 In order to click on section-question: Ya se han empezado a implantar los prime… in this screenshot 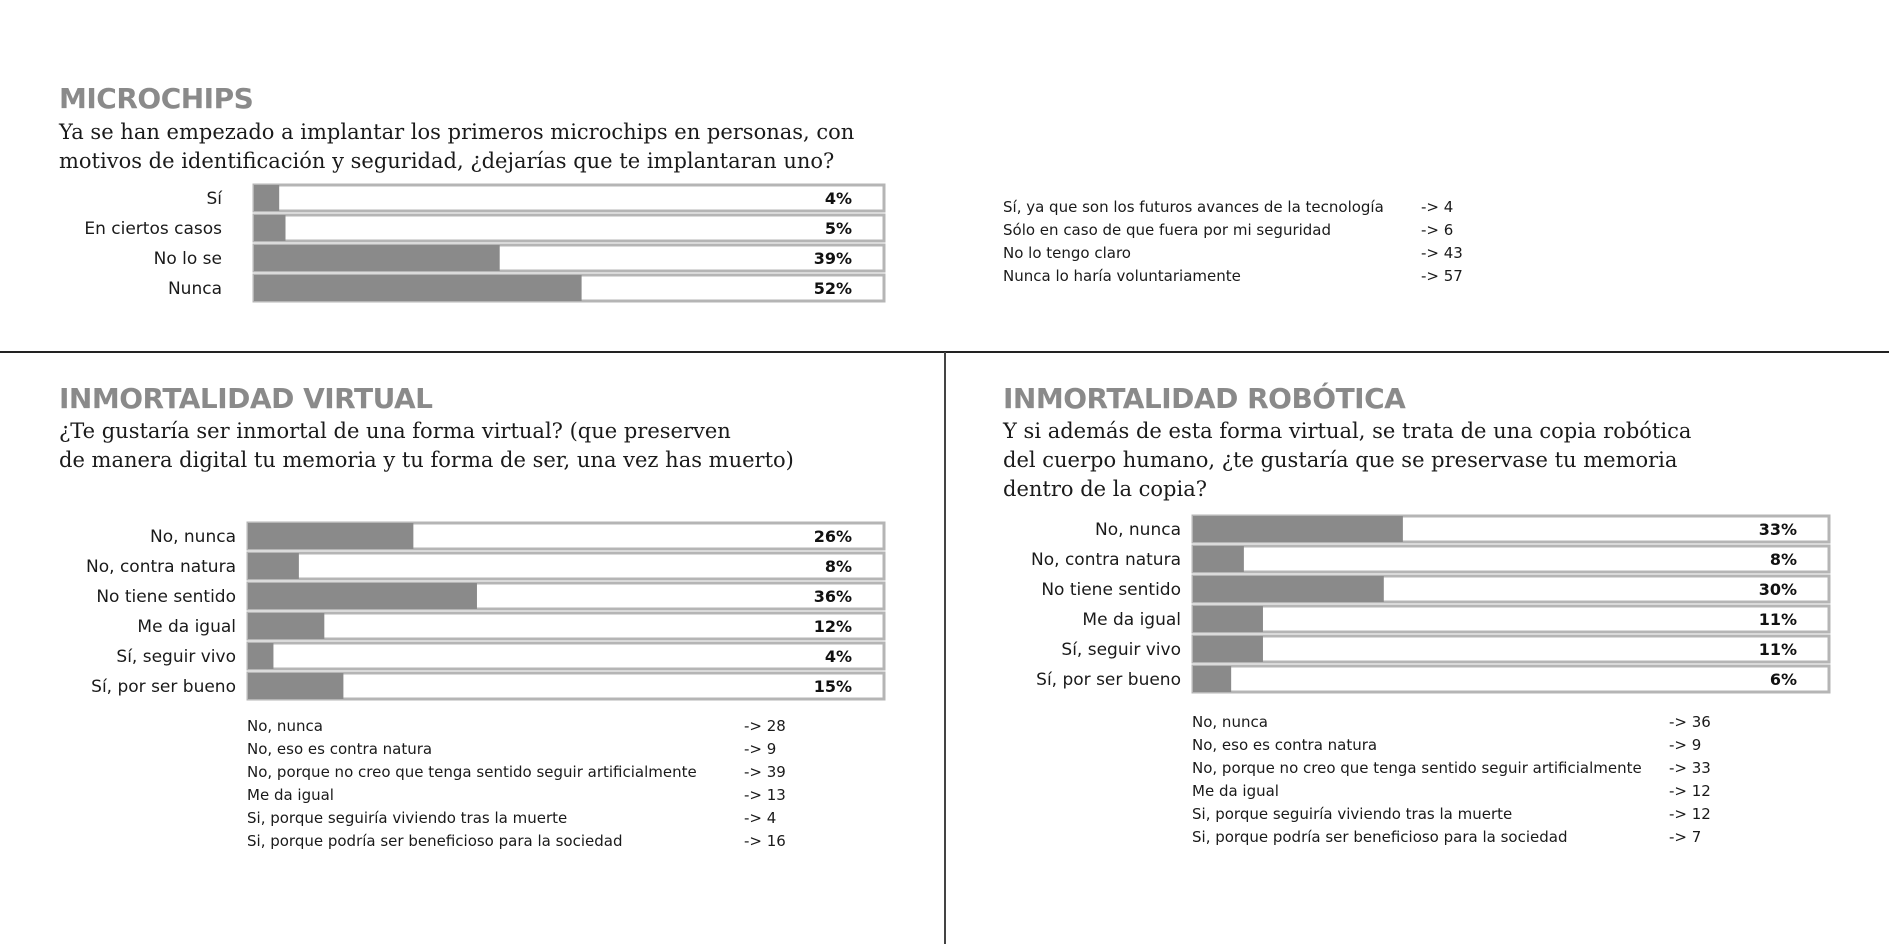, I will do `click(457, 146)`.